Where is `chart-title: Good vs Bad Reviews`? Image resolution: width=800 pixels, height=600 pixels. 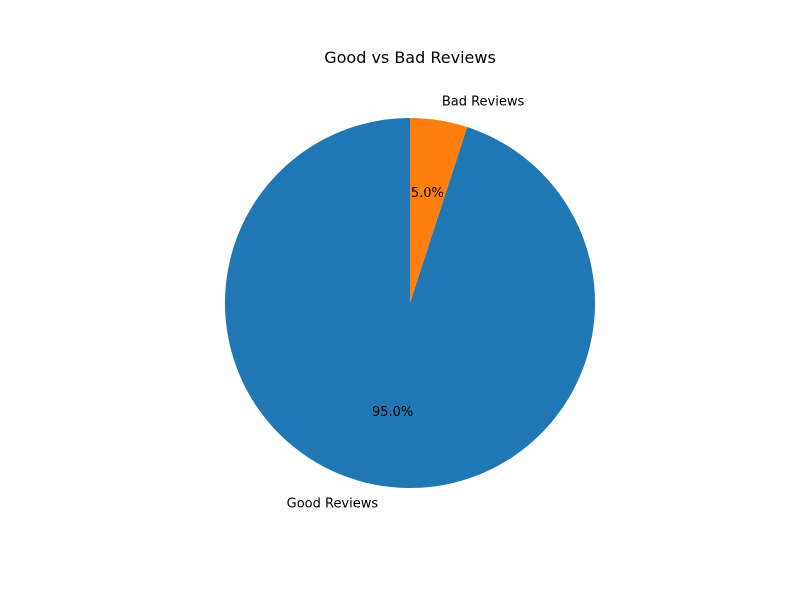 chart-title: Good vs Bad Reviews is located at coordinates (410, 57).